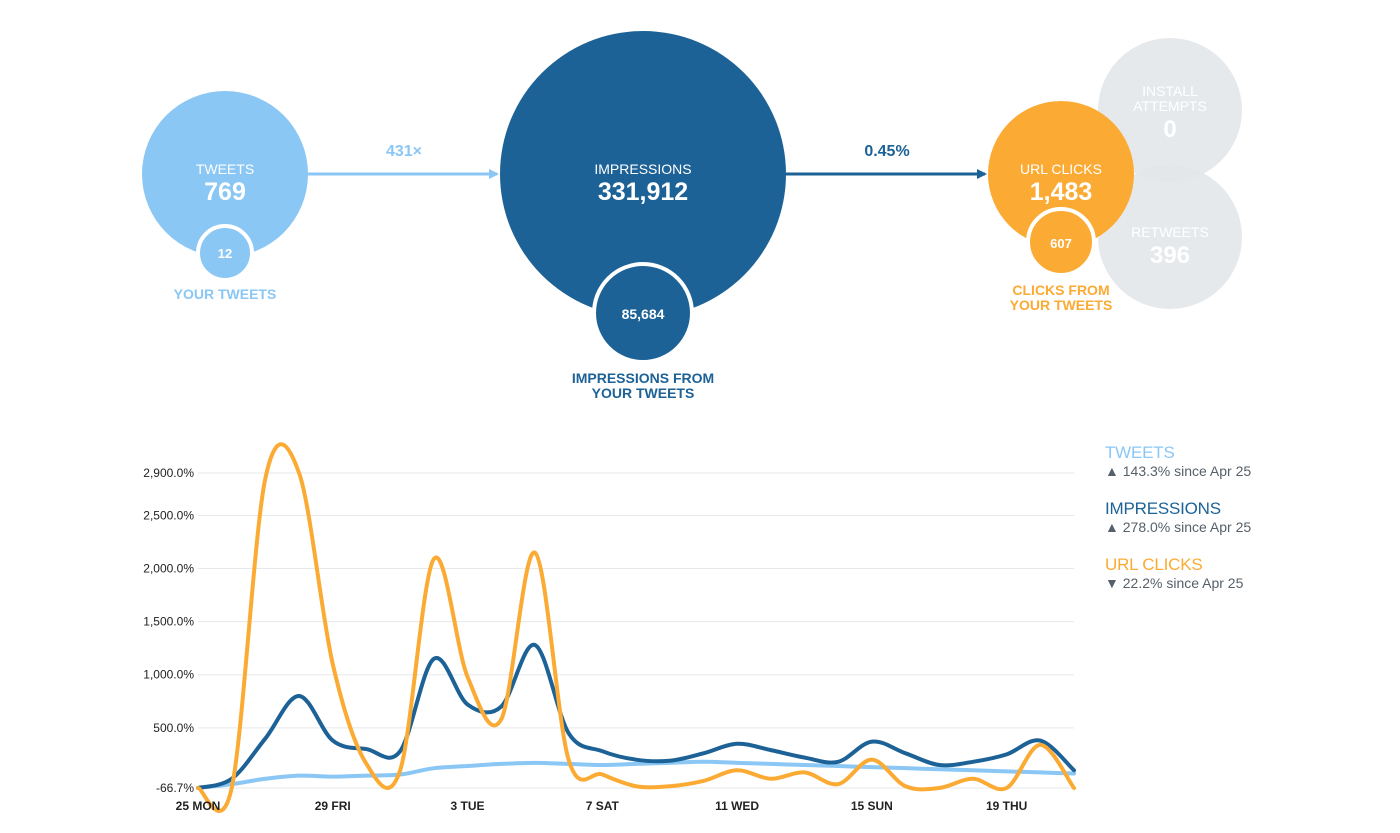  What do you see at coordinates (1170, 255) in the screenshot?
I see `retweets-value: 396` at bounding box center [1170, 255].